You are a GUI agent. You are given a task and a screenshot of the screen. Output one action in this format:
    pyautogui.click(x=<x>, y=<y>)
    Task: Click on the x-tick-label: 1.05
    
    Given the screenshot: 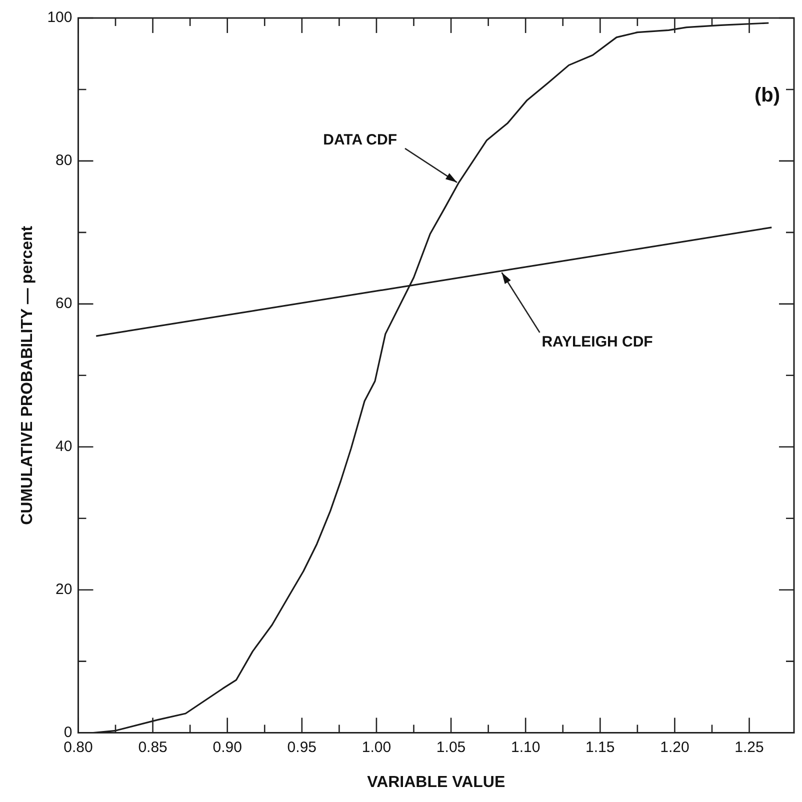 What is the action you would take?
    pyautogui.click(x=451, y=747)
    